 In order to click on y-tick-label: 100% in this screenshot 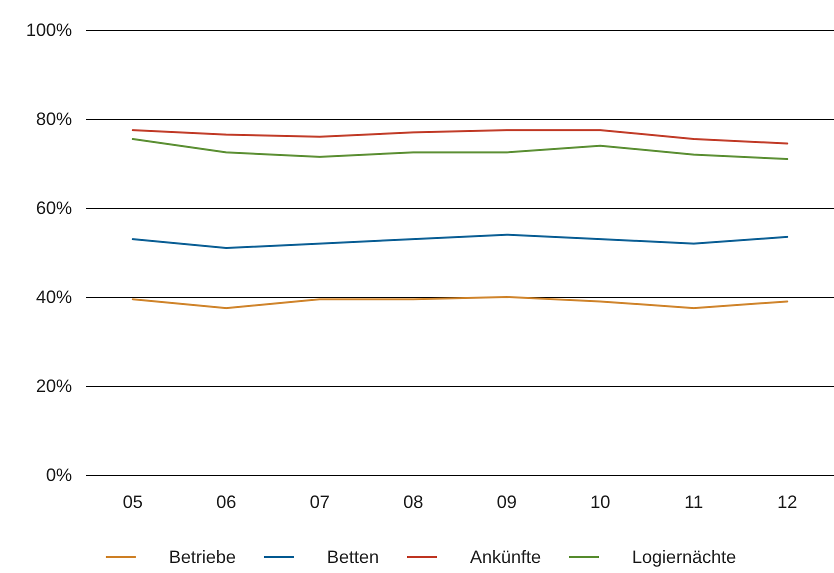, I will do `click(49, 30)`.